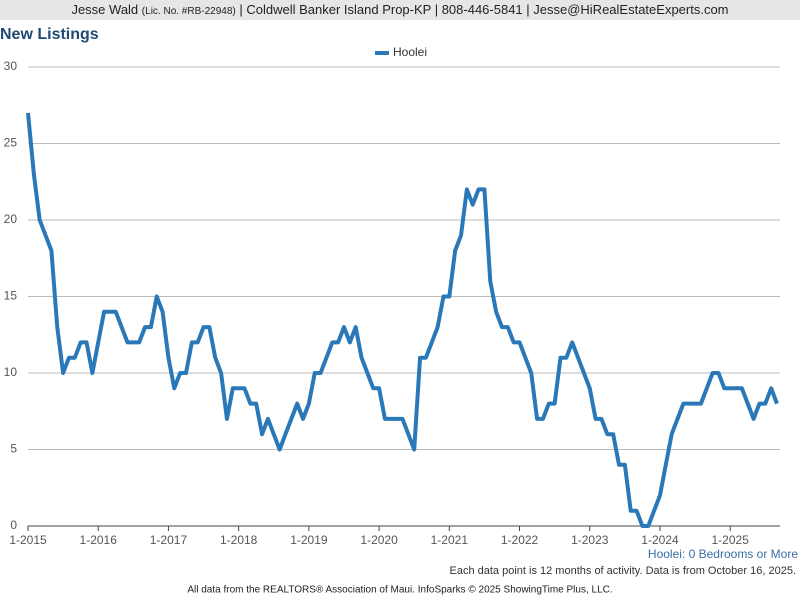  I want to click on y-tick-label: 0, so click(13, 525).